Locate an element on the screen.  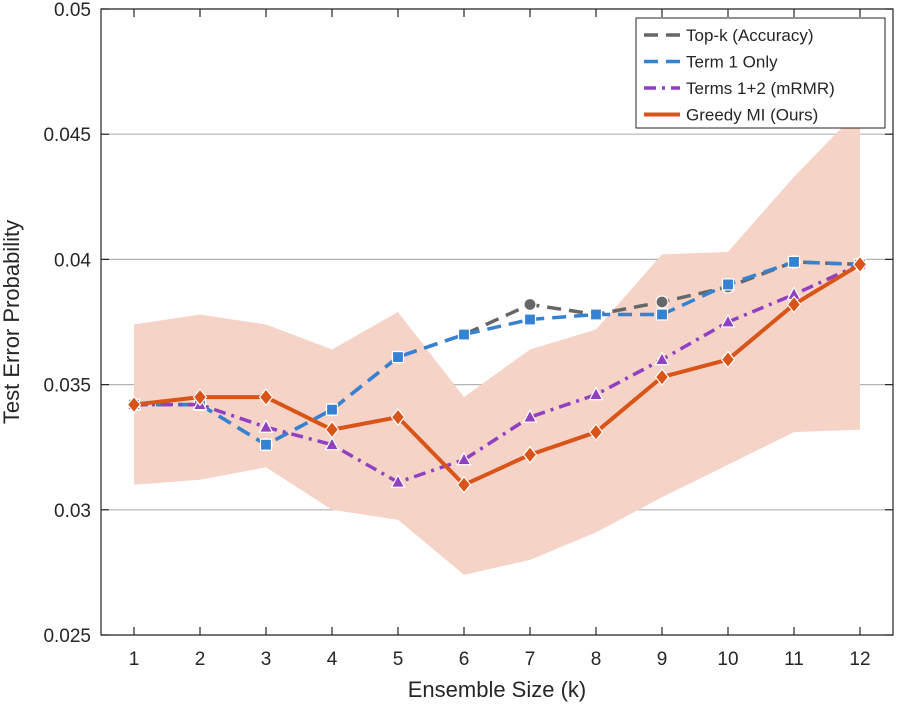
legend-label-1: Term 1 Only is located at coordinates (732, 62).